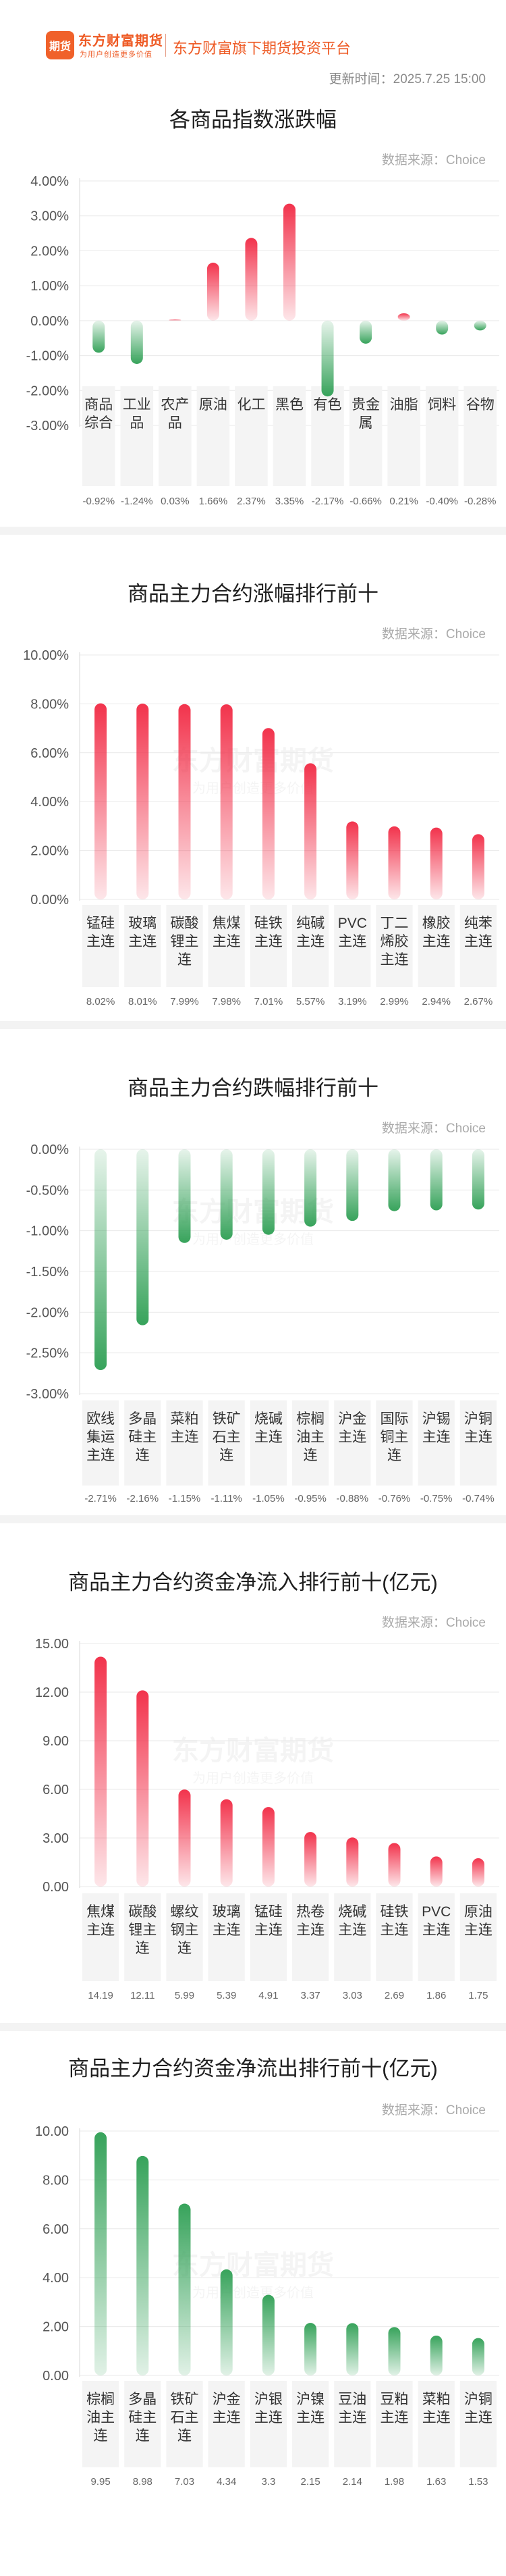 This screenshot has height=2576, width=506. I want to click on category-label: 油脂, so click(404, 405).